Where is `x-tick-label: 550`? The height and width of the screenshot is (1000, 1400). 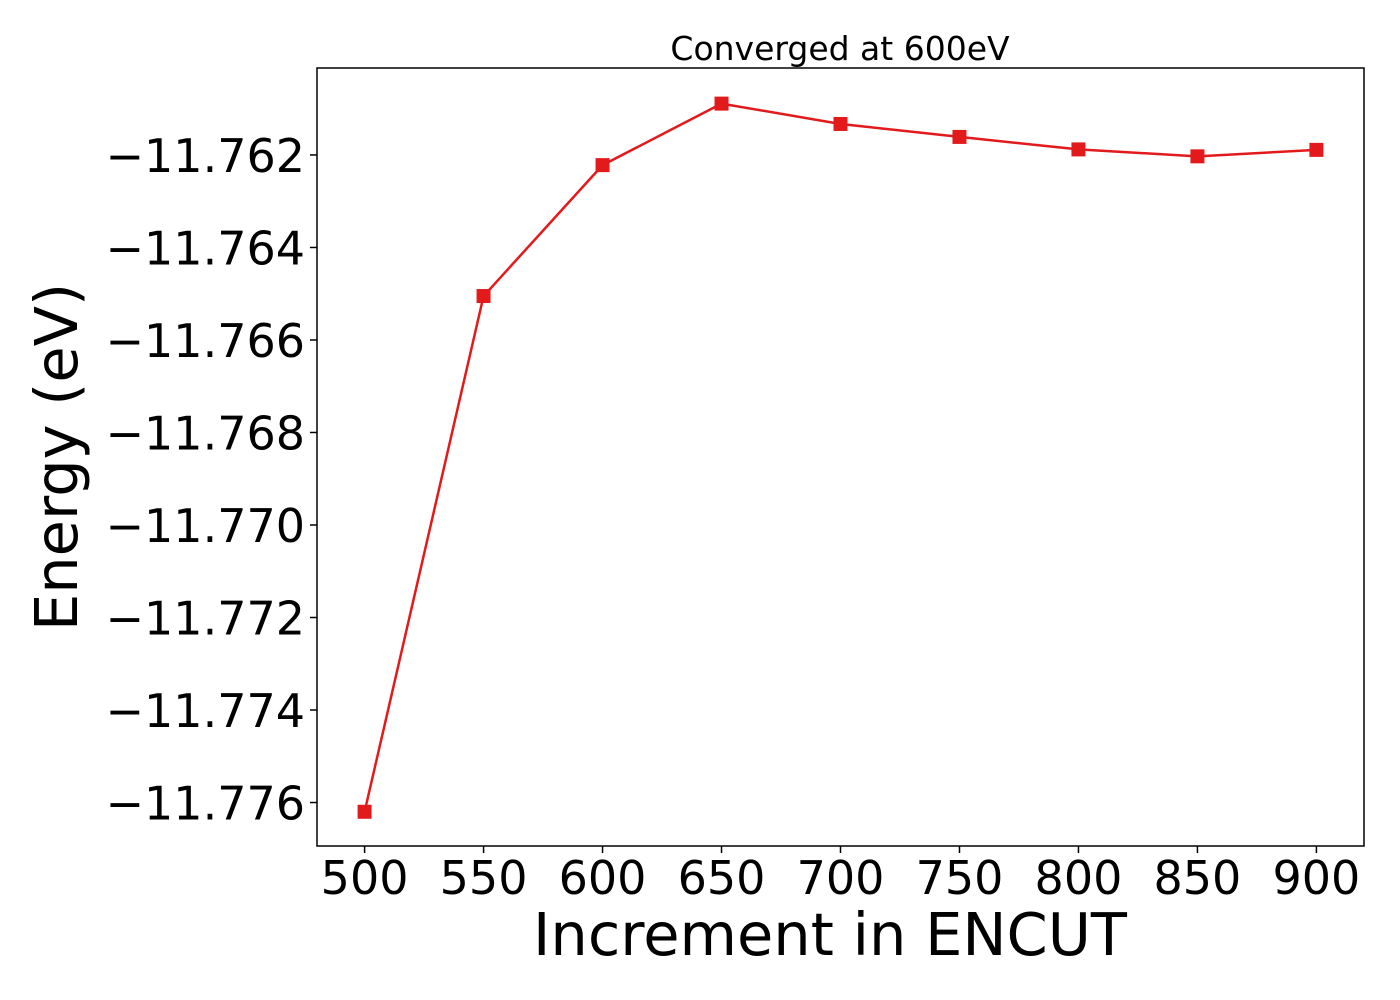
x-tick-label: 550 is located at coordinates (484, 878).